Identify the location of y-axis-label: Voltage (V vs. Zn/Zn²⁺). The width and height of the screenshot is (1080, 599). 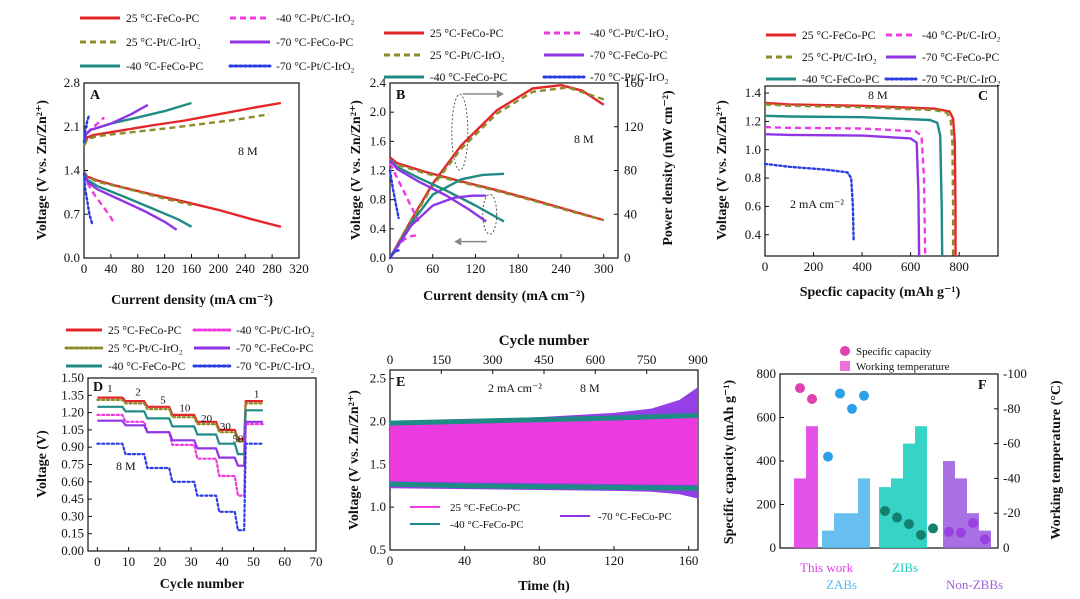
(42, 170).